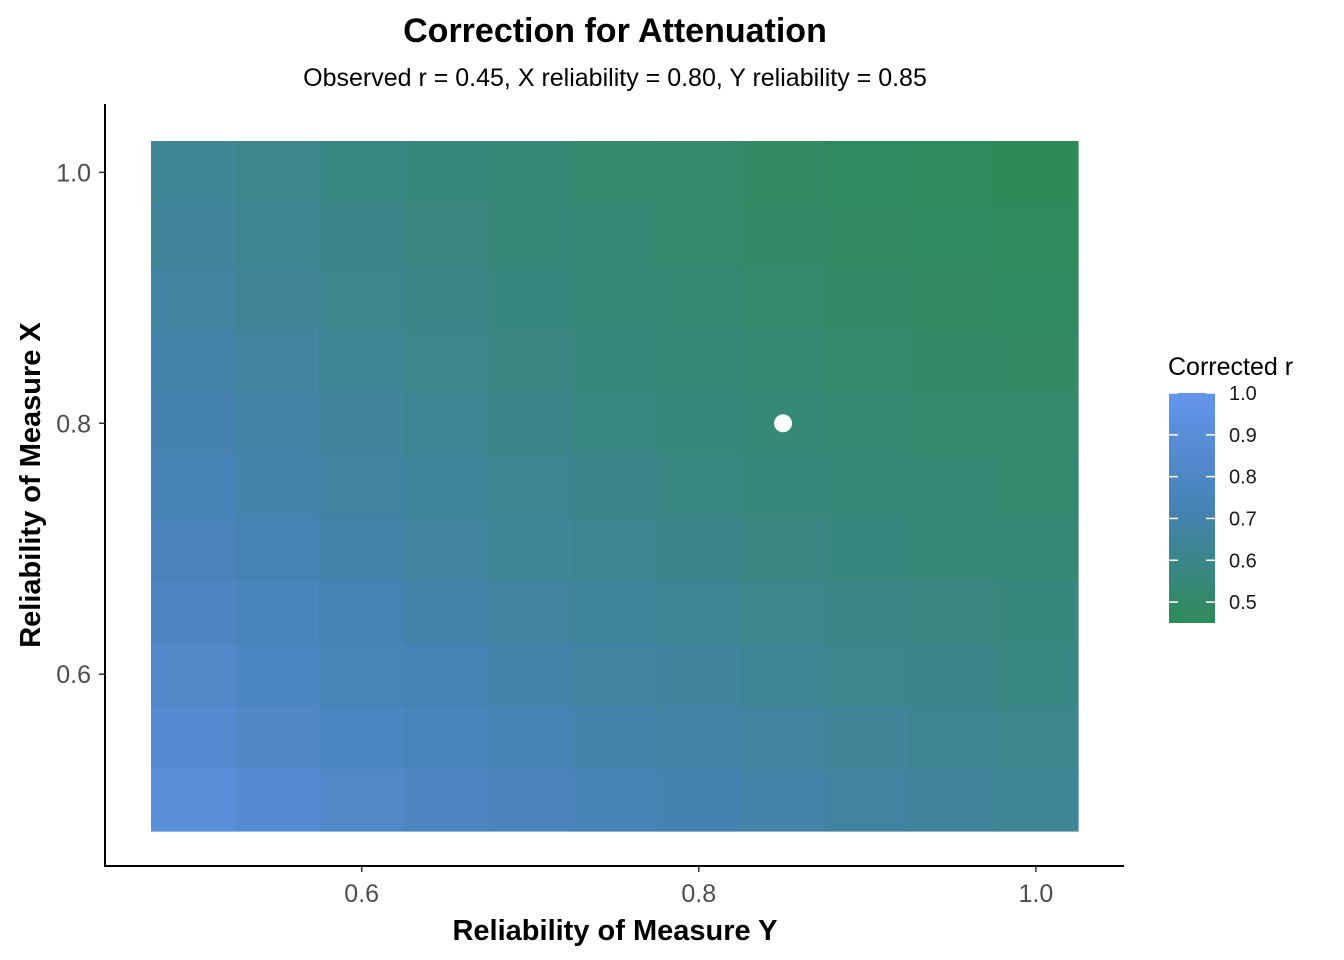 The height and width of the screenshot is (960, 1344). Describe the element at coordinates (614, 931) in the screenshot. I see `x-axis-label: Reliability of Measure Y` at that location.